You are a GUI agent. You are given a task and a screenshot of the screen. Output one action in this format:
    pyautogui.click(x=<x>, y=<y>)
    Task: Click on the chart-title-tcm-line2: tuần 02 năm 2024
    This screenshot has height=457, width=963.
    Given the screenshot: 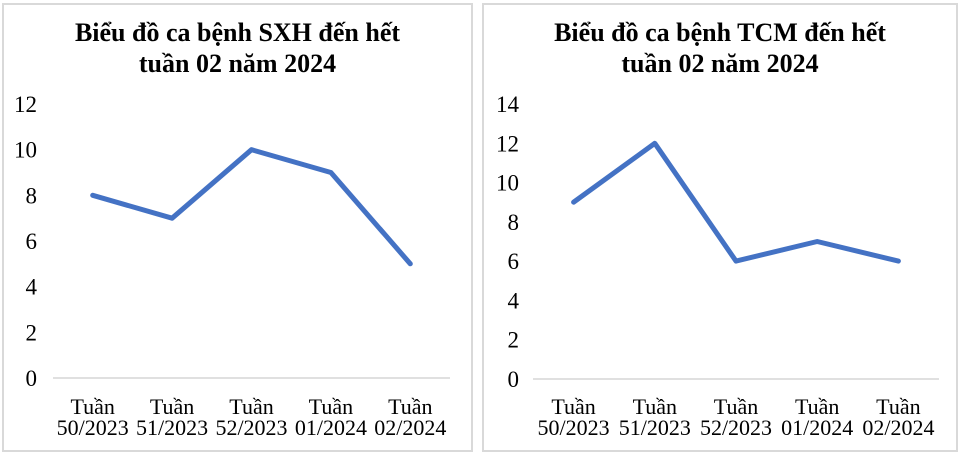 What is the action you would take?
    pyautogui.click(x=720, y=63)
    